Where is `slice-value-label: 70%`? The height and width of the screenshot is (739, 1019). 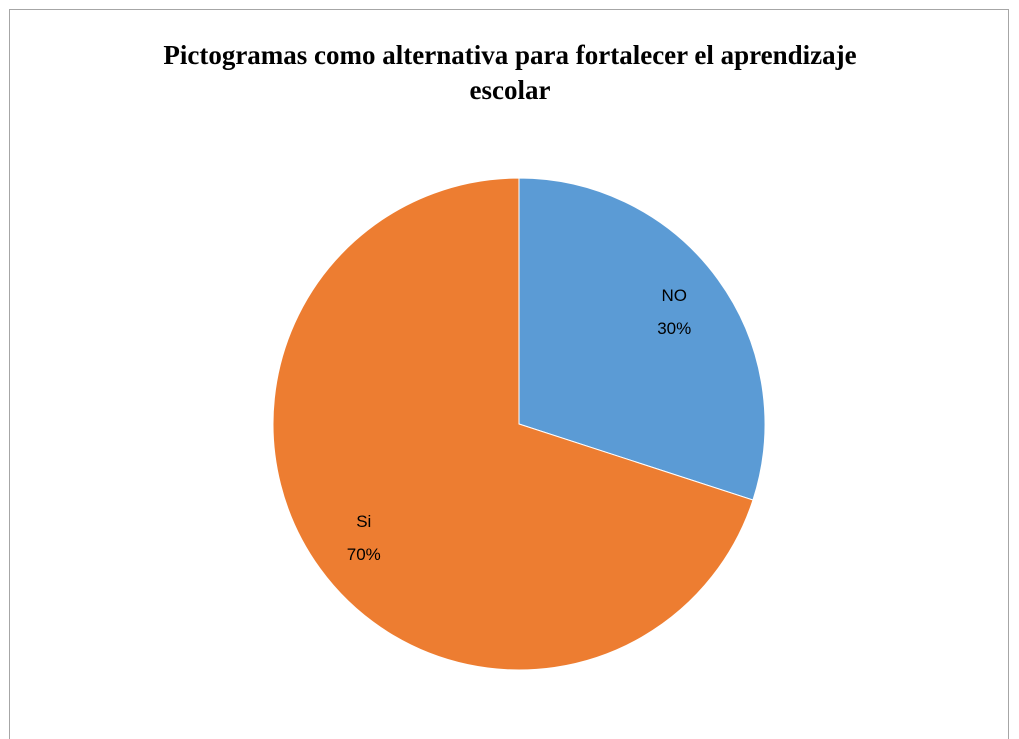
slice-value-label: 70% is located at coordinates (364, 554).